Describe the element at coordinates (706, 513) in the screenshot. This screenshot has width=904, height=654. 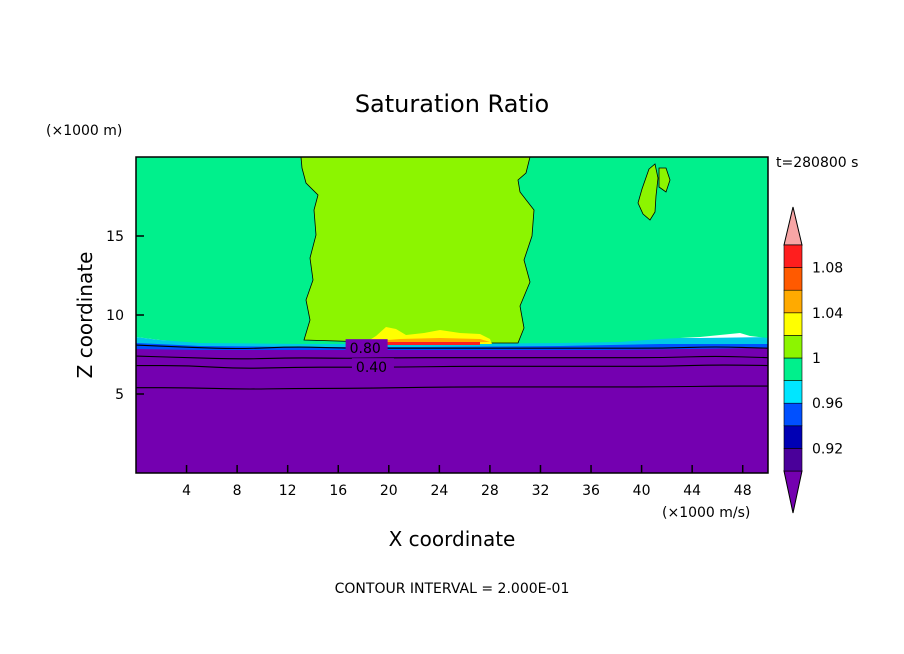
I see `x-unit-label: (×1000 m/s)` at that location.